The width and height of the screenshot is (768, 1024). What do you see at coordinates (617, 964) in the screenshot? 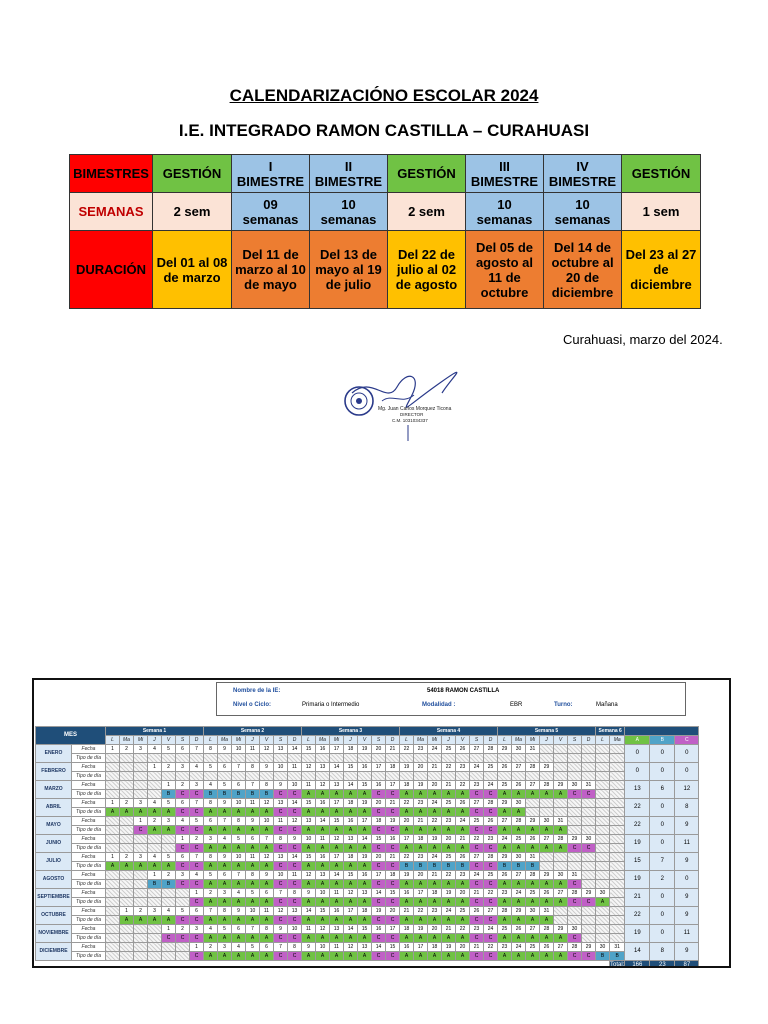
I see `total-label: Total:` at bounding box center [617, 964].